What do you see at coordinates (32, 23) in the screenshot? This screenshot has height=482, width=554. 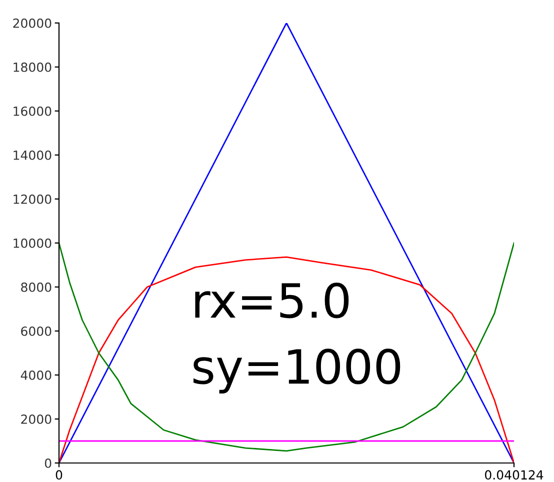 I see `y-tick-label: 20000` at bounding box center [32, 23].